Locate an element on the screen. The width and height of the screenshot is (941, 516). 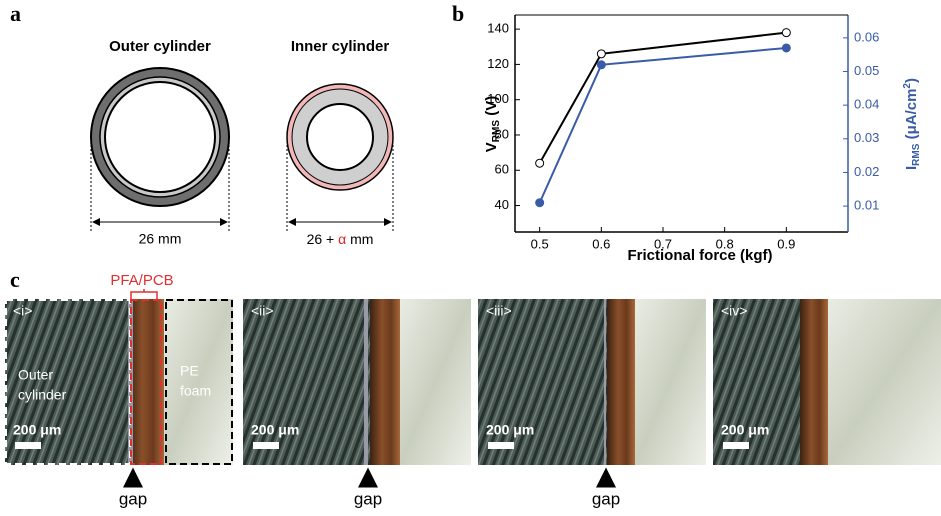
outer-cylinder: Outer cylinder 26 mm is located at coordinates (160, 142).